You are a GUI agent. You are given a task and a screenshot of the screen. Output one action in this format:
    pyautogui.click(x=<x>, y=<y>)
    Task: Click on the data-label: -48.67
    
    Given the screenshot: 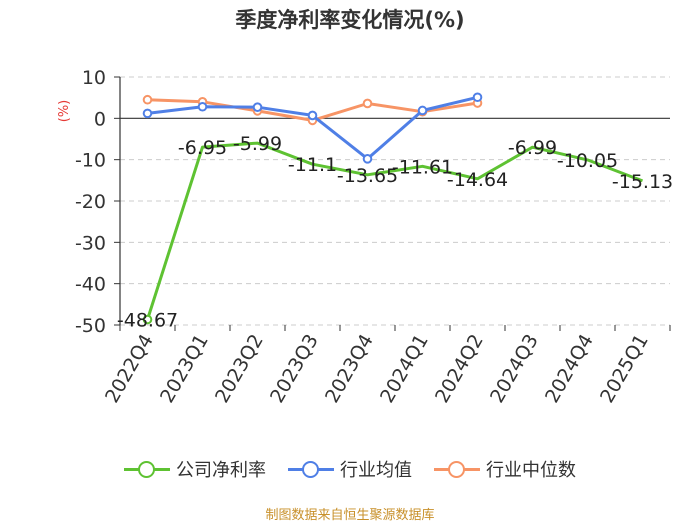 What is the action you would take?
    pyautogui.click(x=147, y=321)
    